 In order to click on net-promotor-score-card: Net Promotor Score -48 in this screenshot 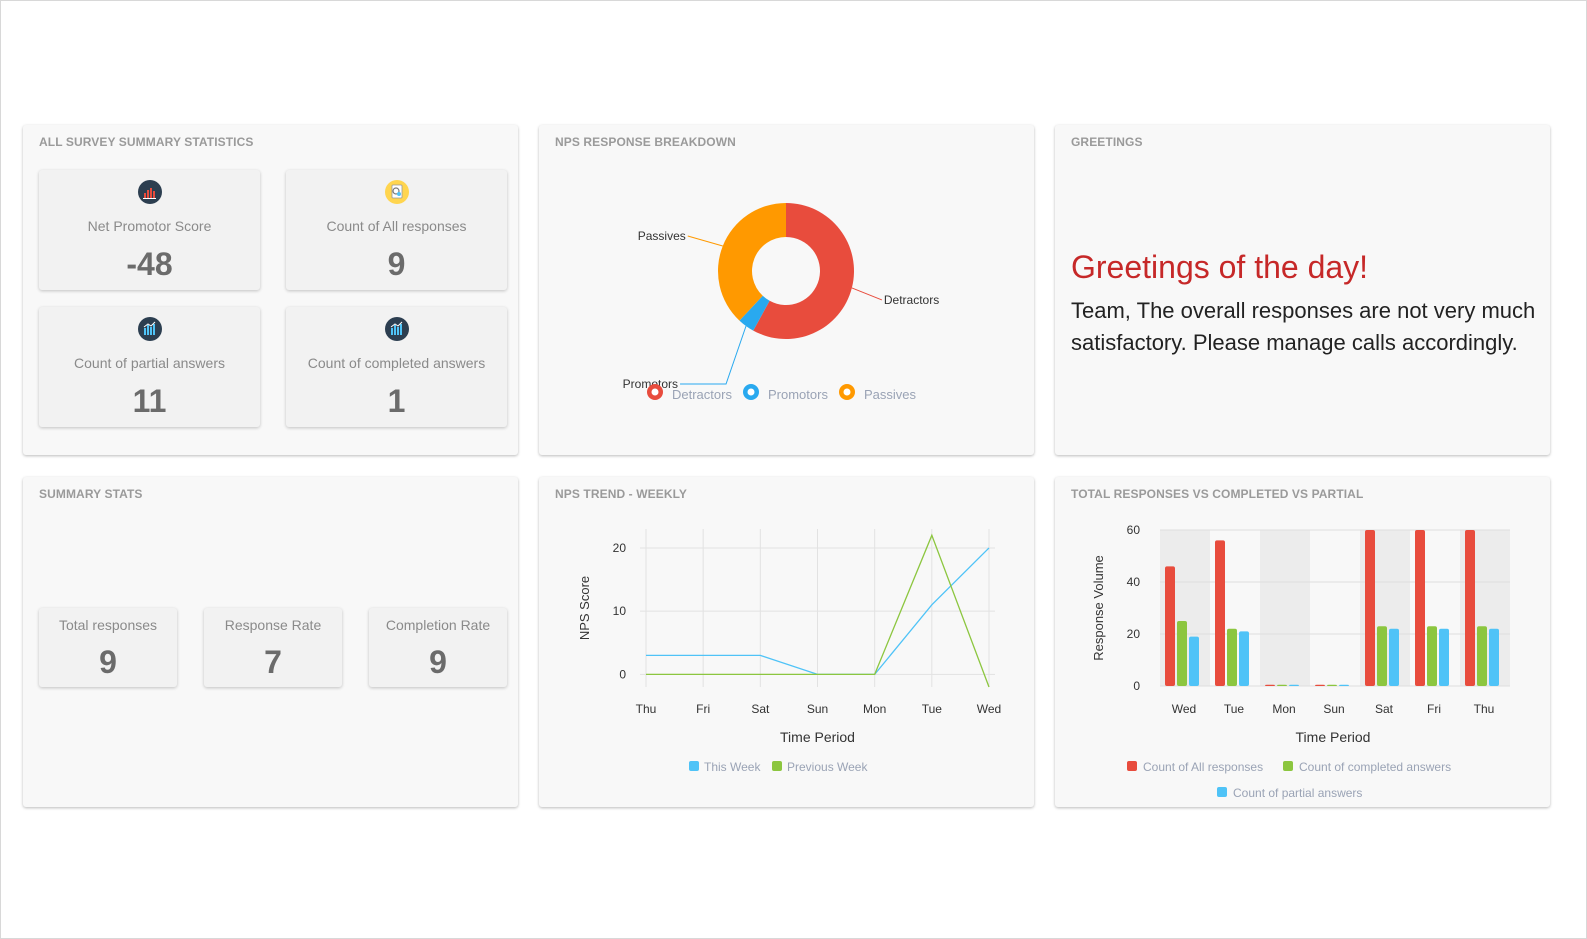, I will do `click(149, 230)`.